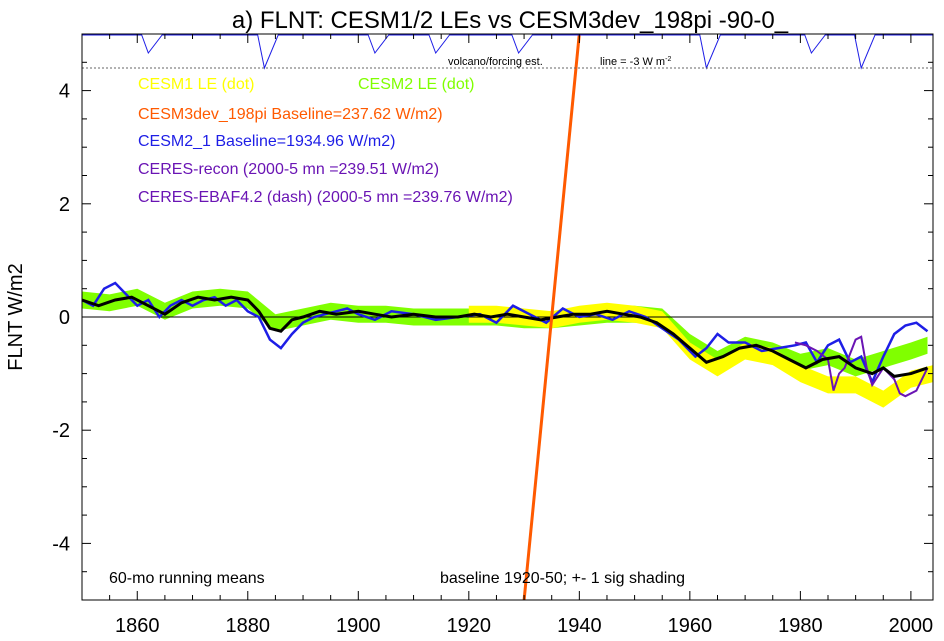 This screenshot has width=944, height=641. What do you see at coordinates (290, 114) in the screenshot?
I see `legend-cesm3dev: CESM3dev_198pi Baseline=237.62 W/m2)` at bounding box center [290, 114].